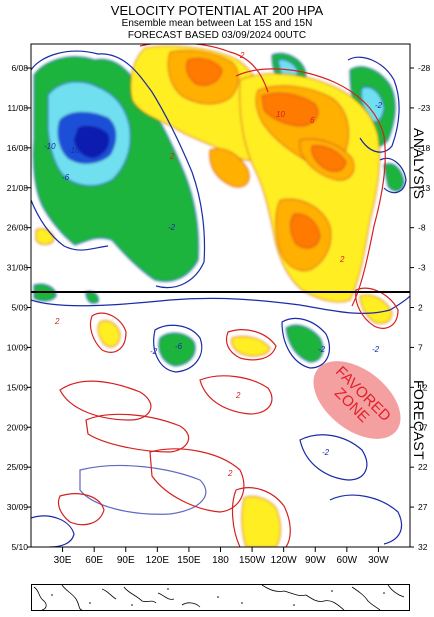  I want to click on y-right-tick-label: 22, so click(423, 467).